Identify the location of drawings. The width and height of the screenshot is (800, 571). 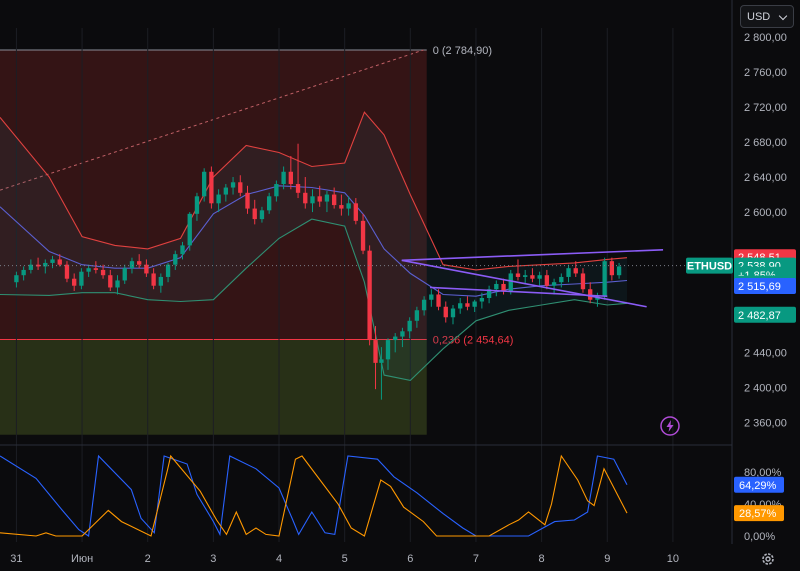
(366, 278).